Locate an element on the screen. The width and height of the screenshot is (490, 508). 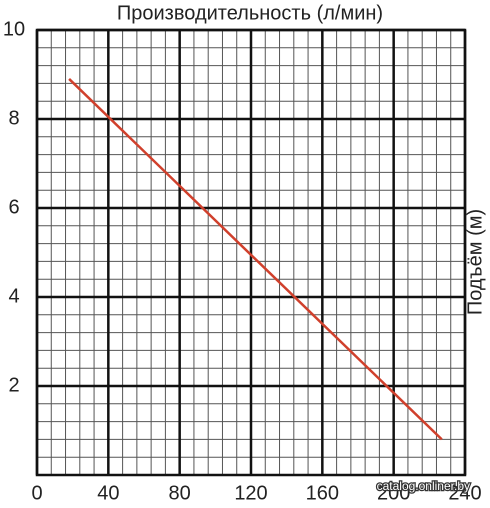
y-tick-label: 6 is located at coordinates (13, 207).